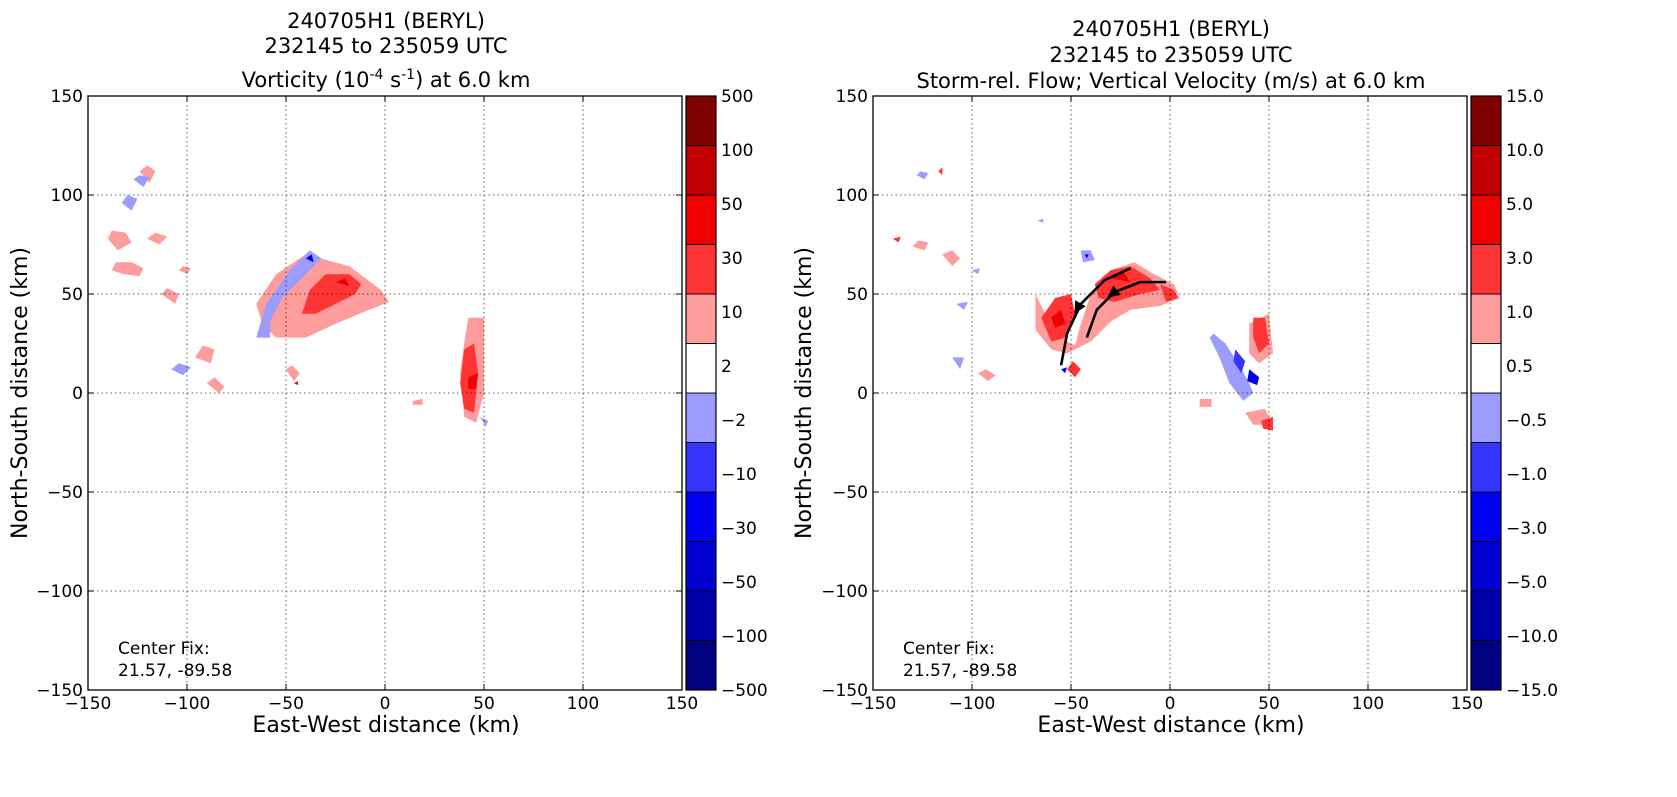 Image resolution: width=1677 pixels, height=797 pixels. I want to click on panel1-x-axis-label: East-West distance (km), so click(385, 725).